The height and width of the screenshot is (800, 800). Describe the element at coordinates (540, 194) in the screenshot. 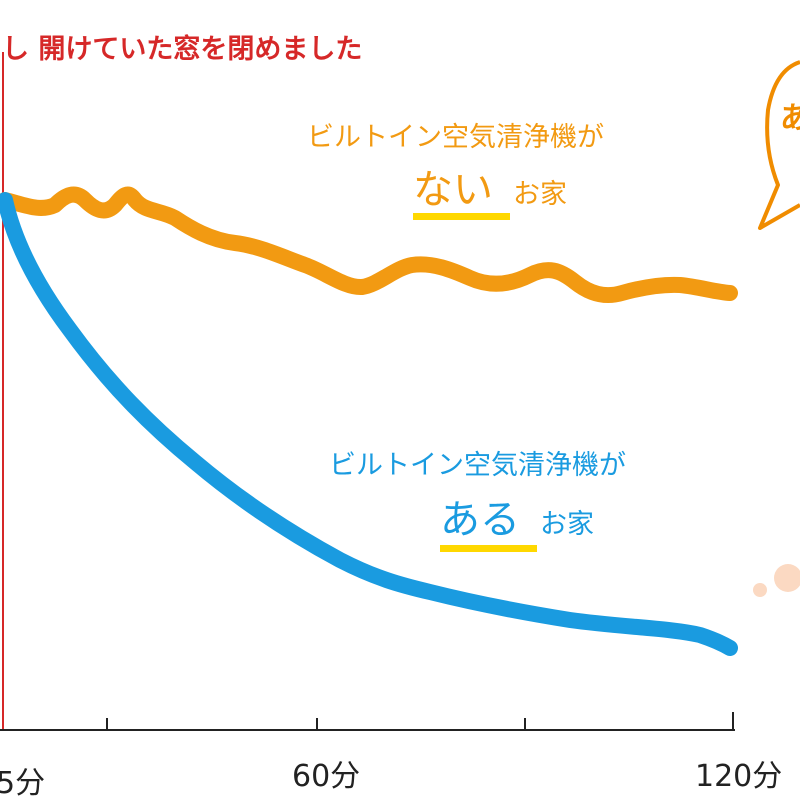

I see `legend-without-purifier-suffix: お家` at that location.